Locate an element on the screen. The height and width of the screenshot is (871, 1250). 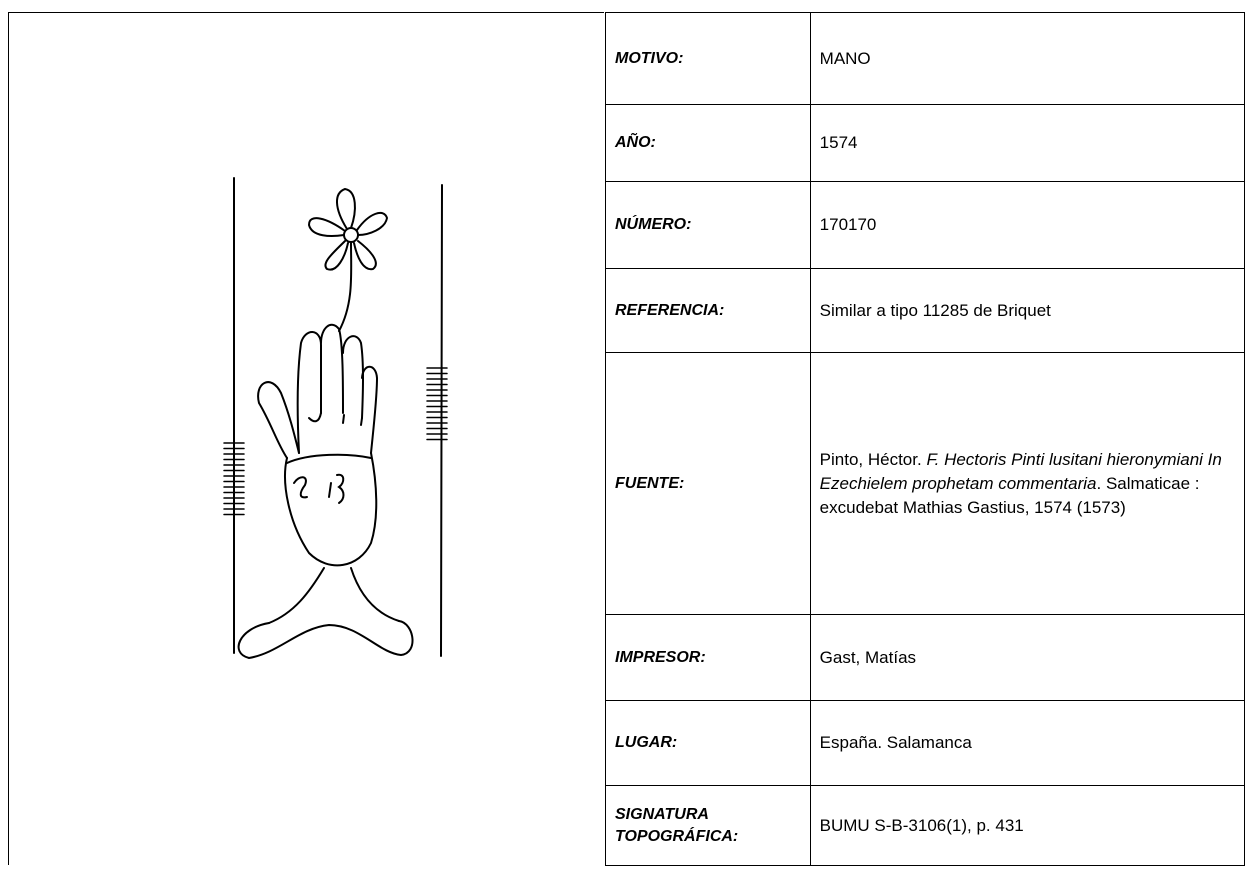
field-value: España. Salamanca is located at coordinates (1027, 743).